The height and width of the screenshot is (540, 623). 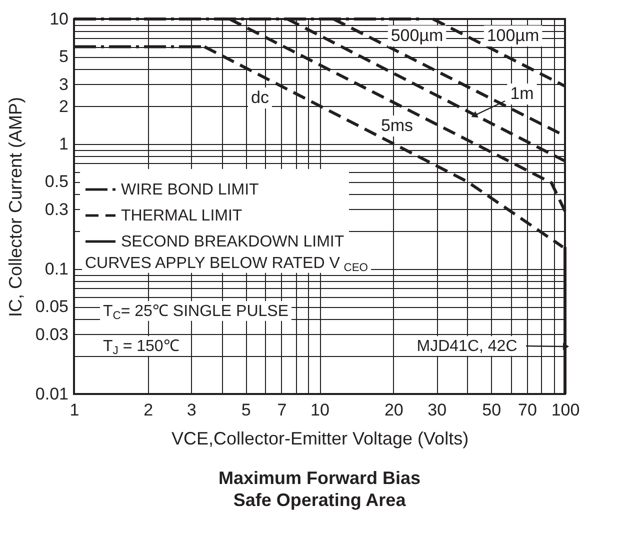 What do you see at coordinates (260, 97) in the screenshot?
I see `annotation: dc` at bounding box center [260, 97].